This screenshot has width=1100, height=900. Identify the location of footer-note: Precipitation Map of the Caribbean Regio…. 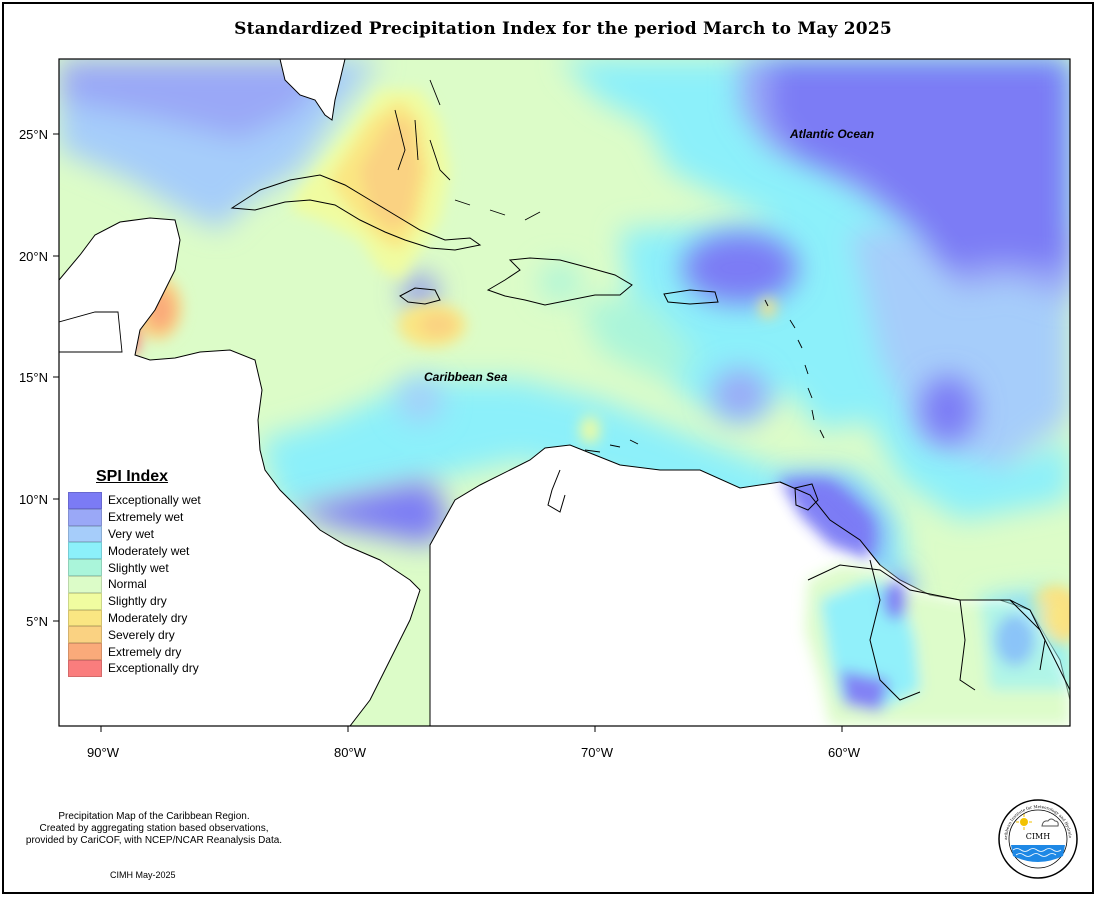
(154, 829).